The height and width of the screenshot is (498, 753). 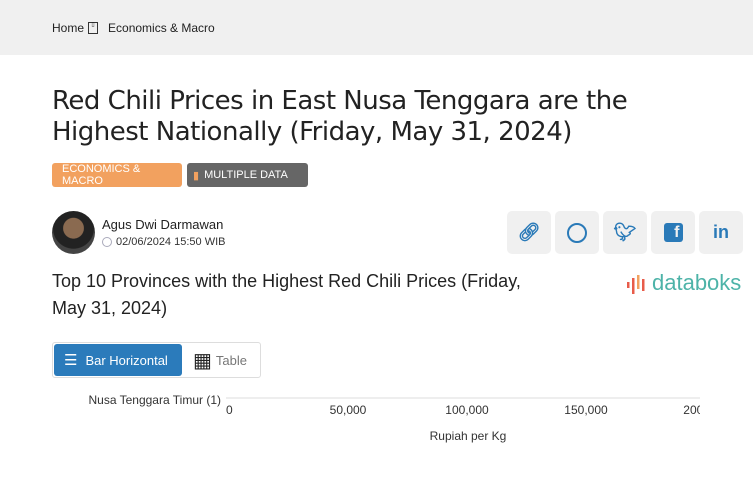 I want to click on link-icon: 🔗︎, so click(x=529, y=232).